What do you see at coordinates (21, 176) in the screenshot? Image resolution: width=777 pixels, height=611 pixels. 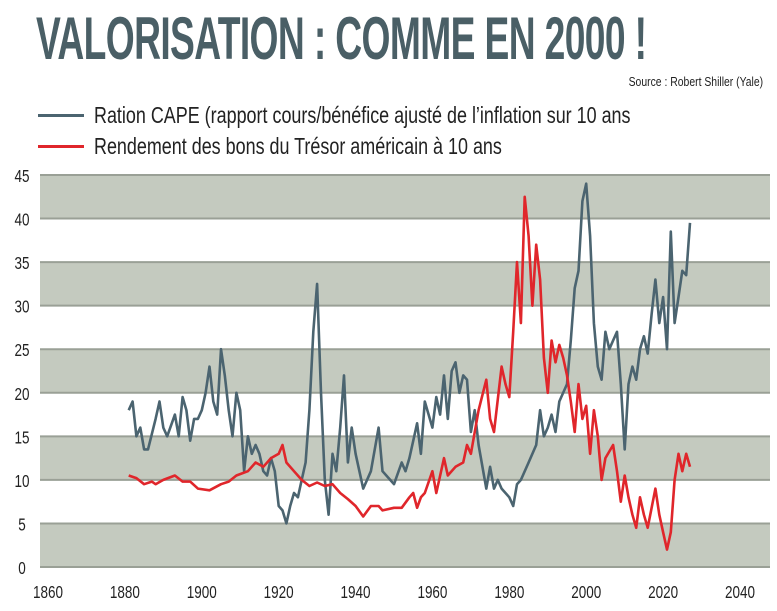 I see `y-tick-label: 45` at bounding box center [21, 176].